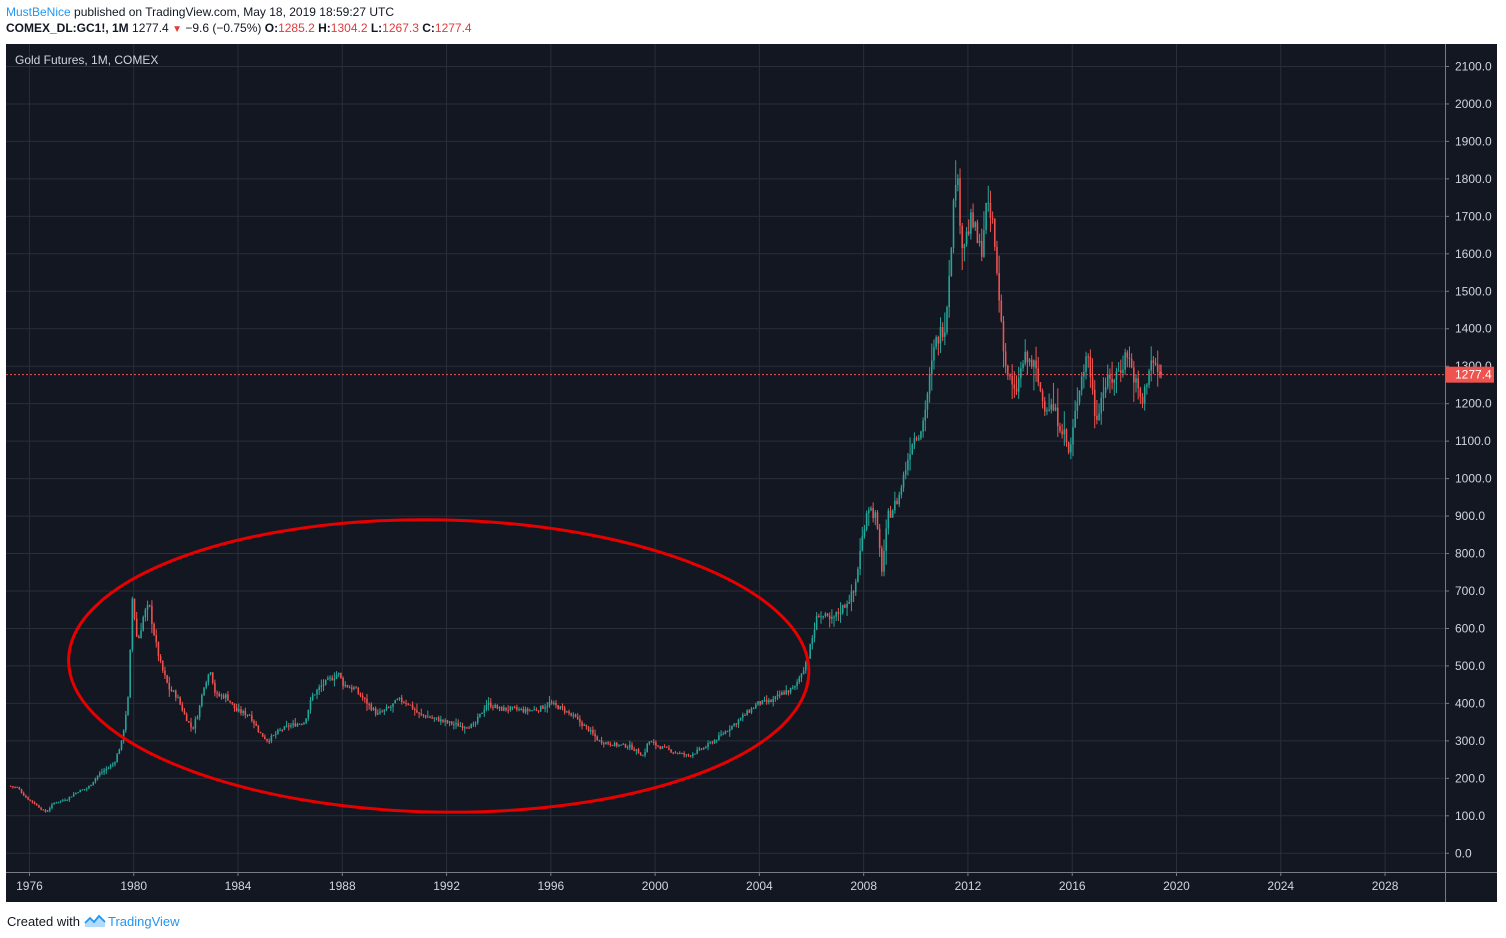 This screenshot has width=1506, height=938. Describe the element at coordinates (655, 886) in the screenshot. I see `time-tick-label: 2000` at that location.